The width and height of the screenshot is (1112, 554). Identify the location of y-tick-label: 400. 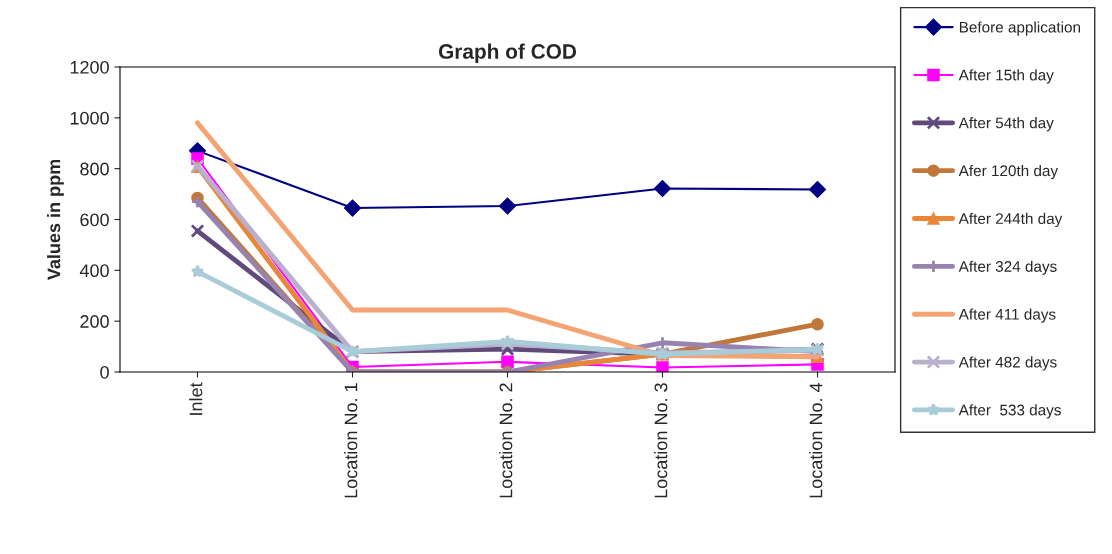
(94, 271).